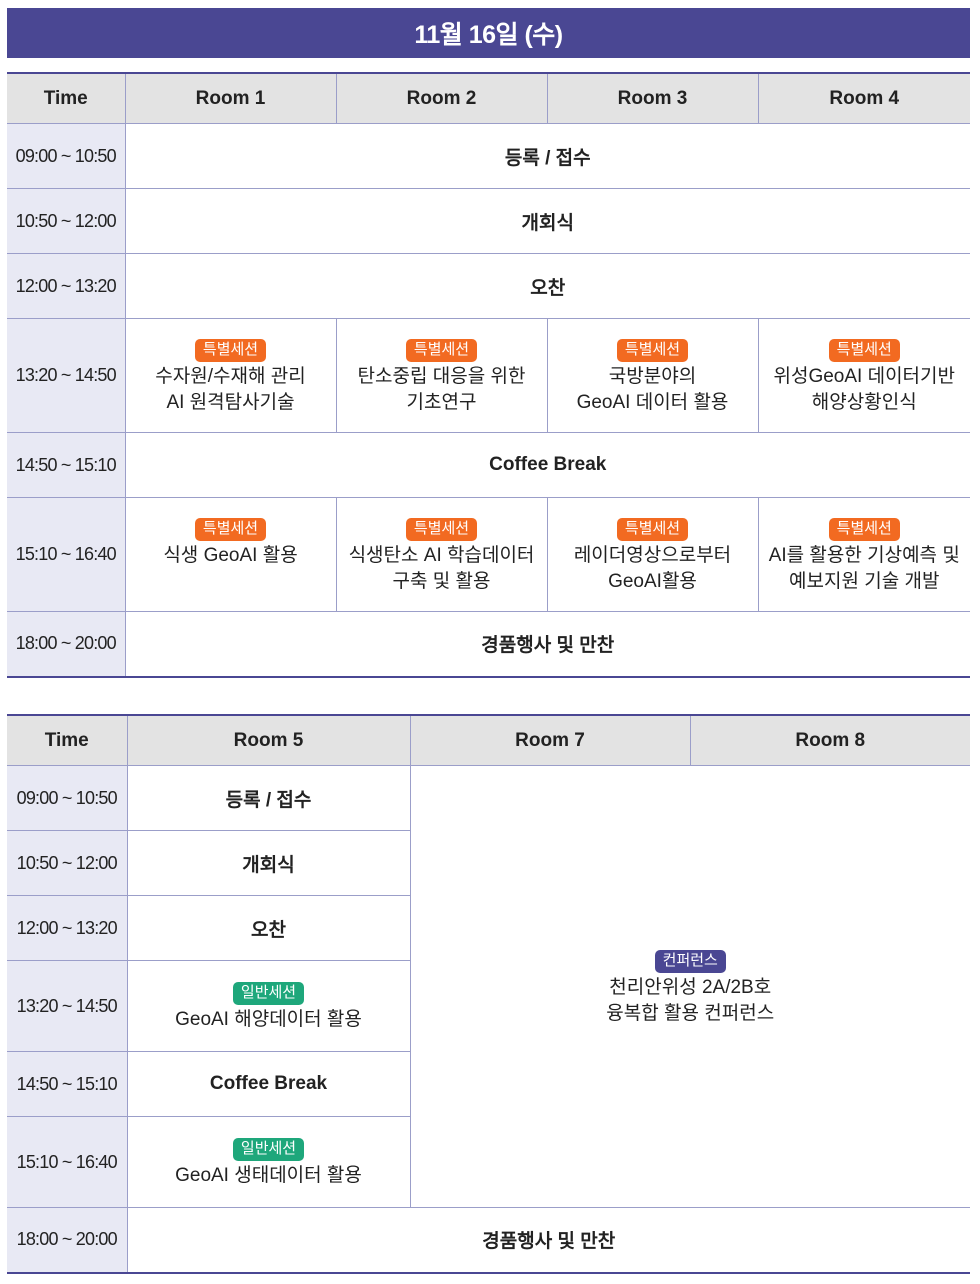 The height and width of the screenshot is (1284, 980). I want to click on session-title-line: 식생탄소 AI 학습데이터, so click(441, 555).